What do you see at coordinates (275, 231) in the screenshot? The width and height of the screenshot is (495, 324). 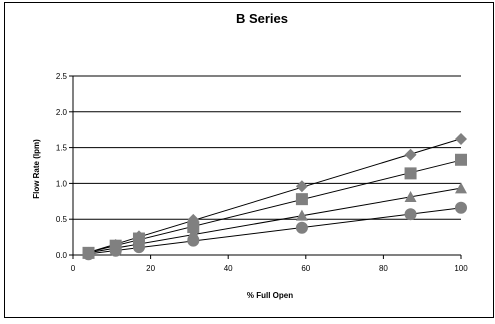 I see `trendline-circle` at bounding box center [275, 231].